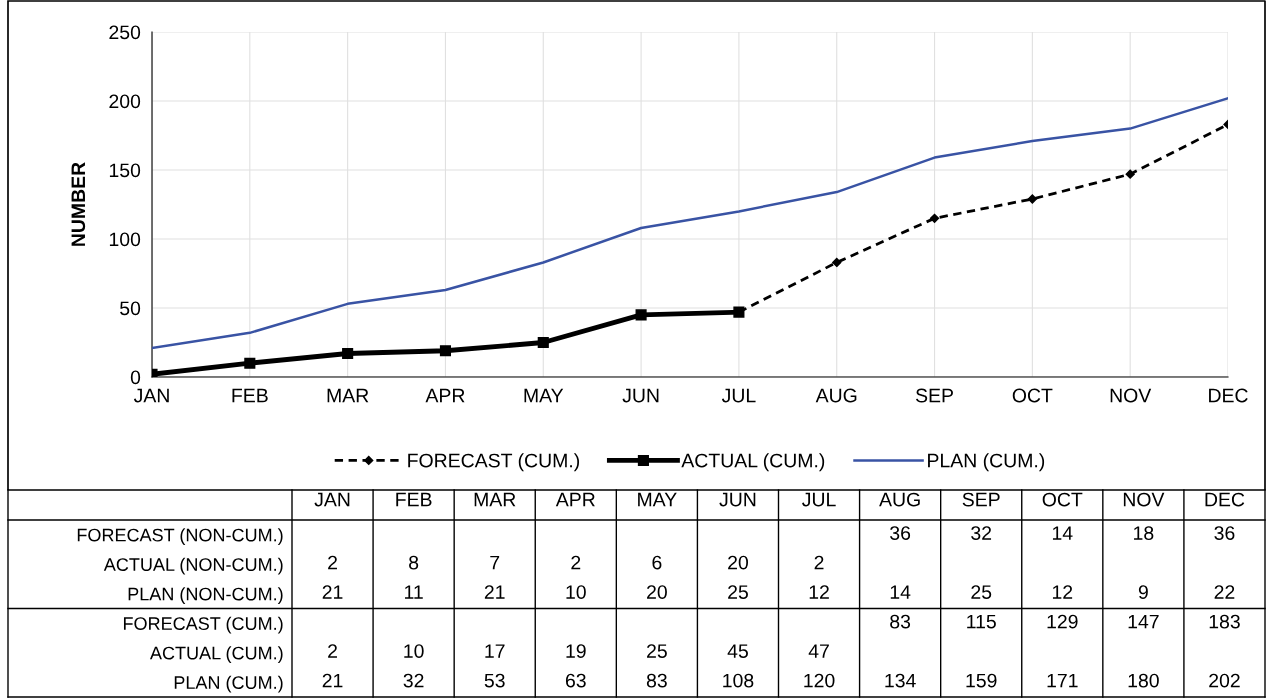 Image resolution: width=1266 pixels, height=698 pixels. What do you see at coordinates (130, 308) in the screenshot?
I see `y-tick-label: 50` at bounding box center [130, 308].